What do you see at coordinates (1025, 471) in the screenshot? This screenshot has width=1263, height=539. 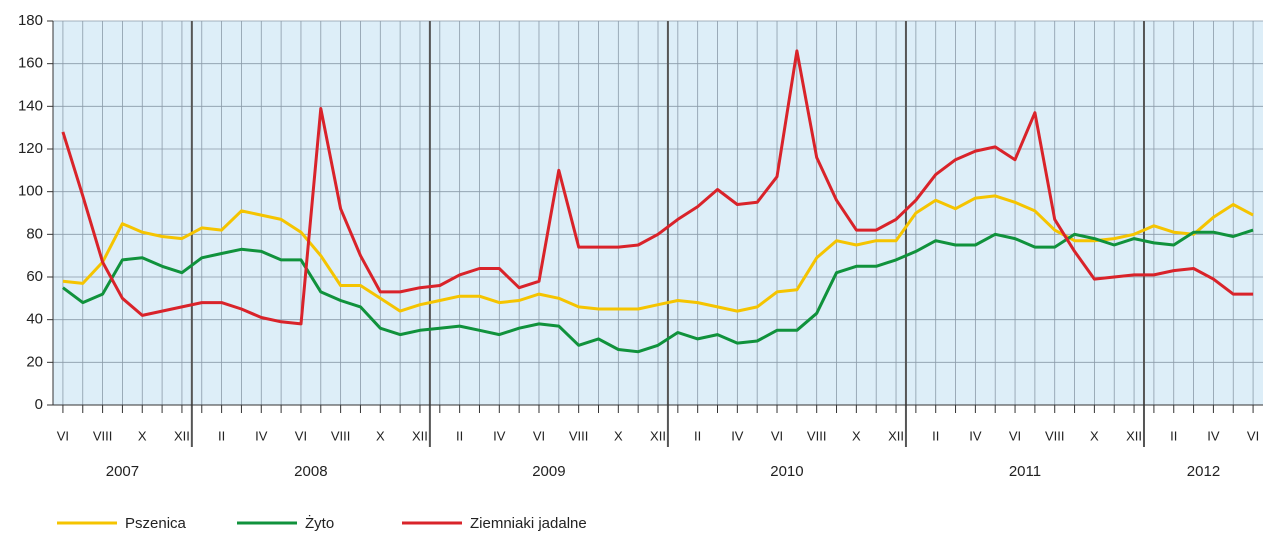 I see `year-label: 2011` at bounding box center [1025, 471].